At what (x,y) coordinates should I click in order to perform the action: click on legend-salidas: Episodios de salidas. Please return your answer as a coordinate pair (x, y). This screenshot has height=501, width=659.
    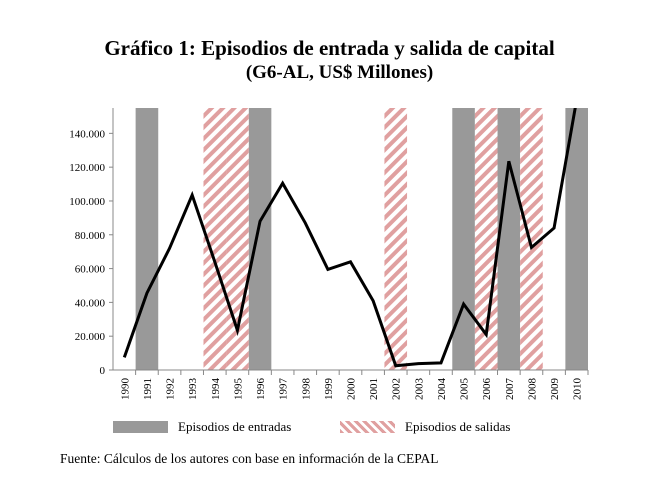
    Looking at the image, I should click on (425, 427).